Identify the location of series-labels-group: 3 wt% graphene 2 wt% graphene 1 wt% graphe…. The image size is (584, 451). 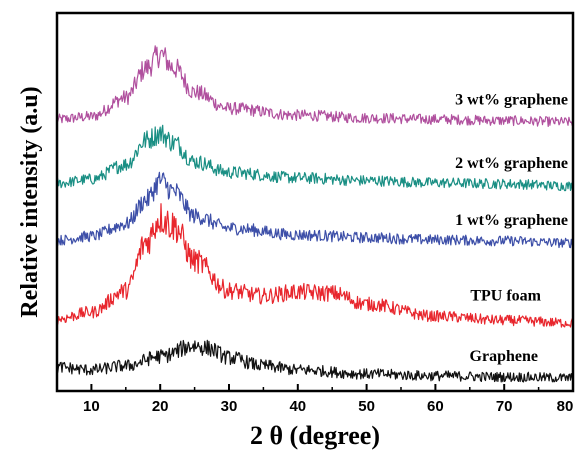
(511, 228).